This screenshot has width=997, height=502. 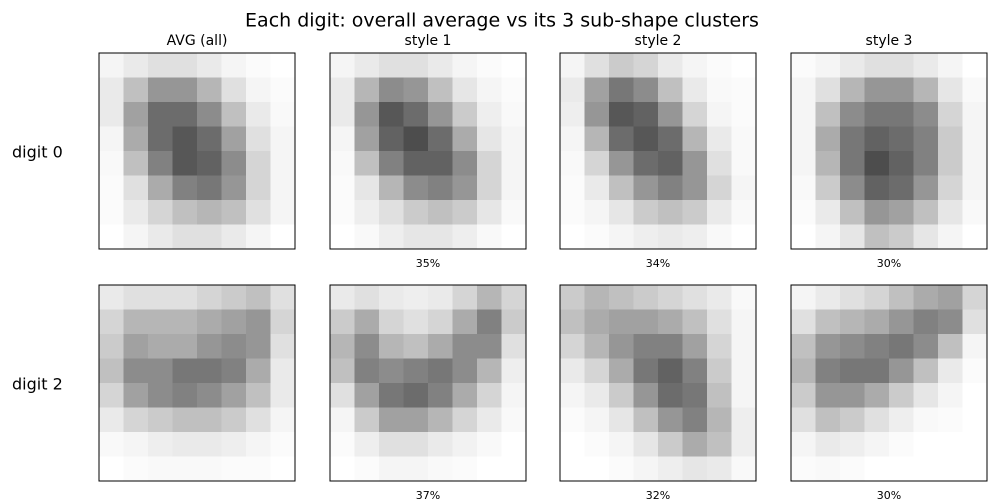 What do you see at coordinates (197, 383) in the screenshot?
I see `panel-frame` at bounding box center [197, 383].